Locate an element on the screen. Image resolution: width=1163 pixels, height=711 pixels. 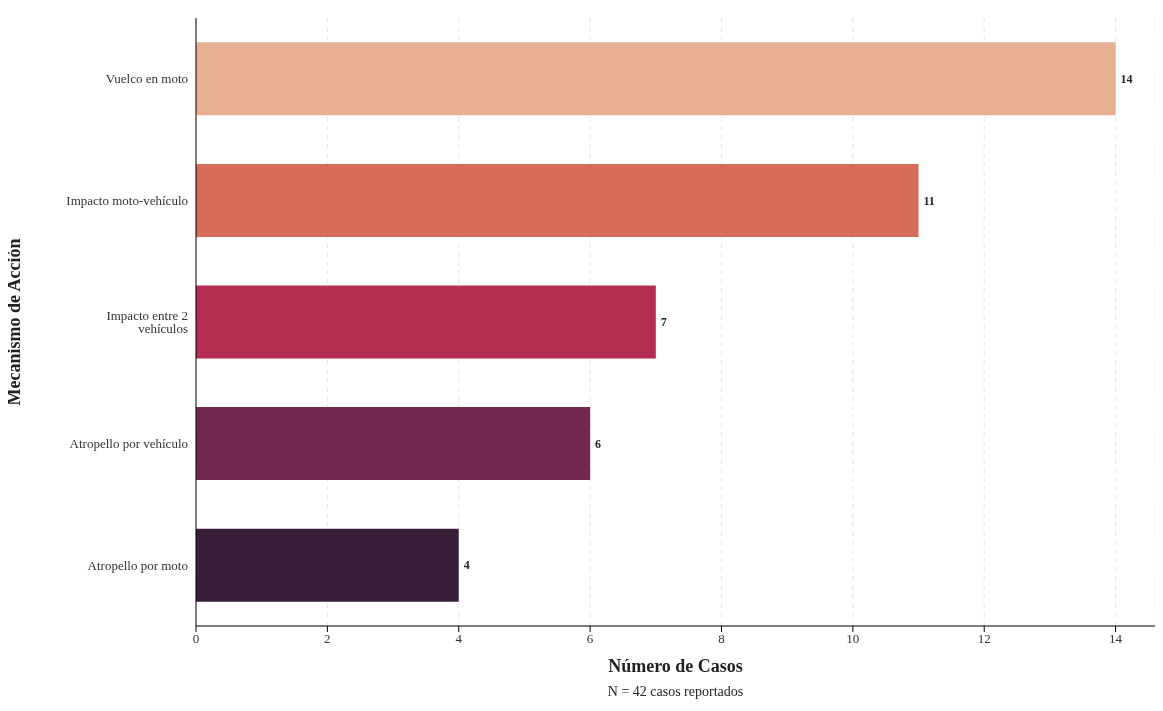
x-tick-label: 12 is located at coordinates (984, 639).